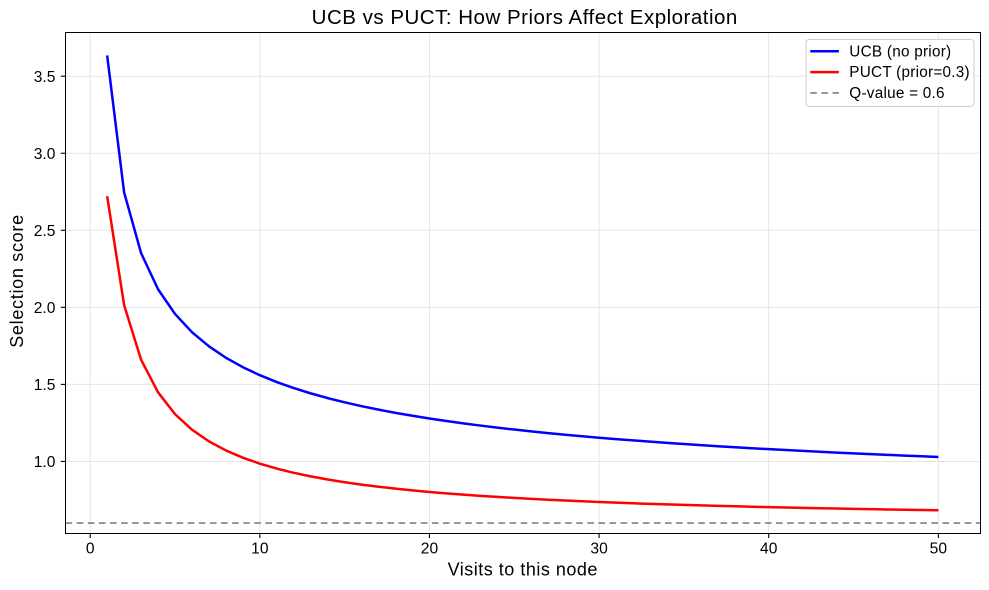  Describe the element at coordinates (45, 308) in the screenshot. I see `svg-text: 2.0` at that location.